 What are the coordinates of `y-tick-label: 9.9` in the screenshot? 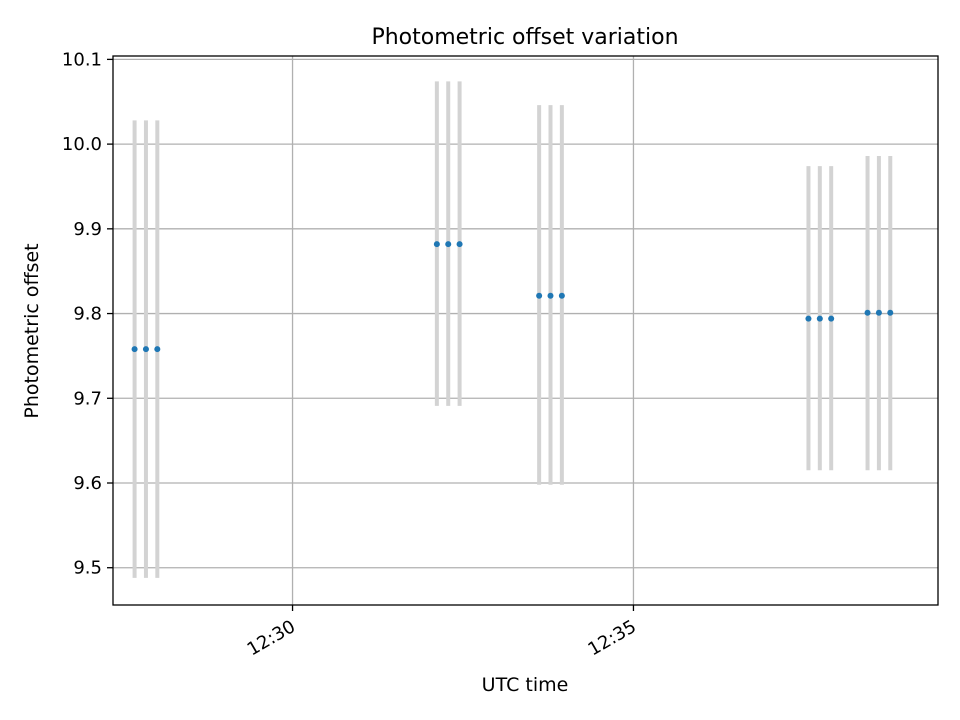 It's located at (87, 229).